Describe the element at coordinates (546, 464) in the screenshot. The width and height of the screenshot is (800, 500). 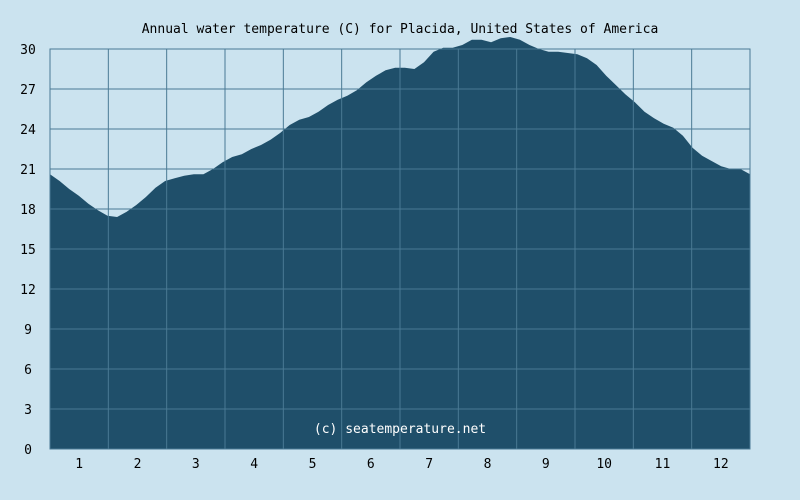
I see `x-tick-label: 9` at that location.